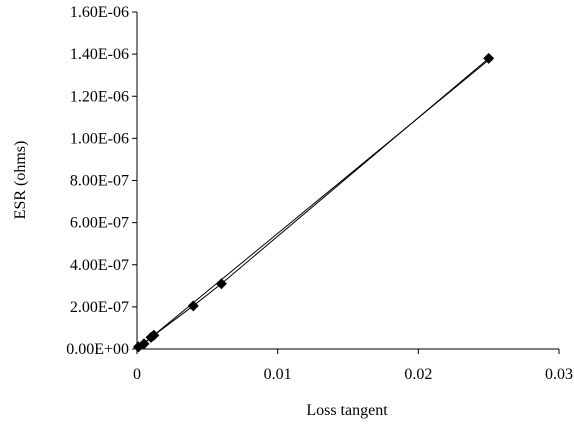 The image size is (574, 425). I want to click on y-tick-label: 1.20E-06, so click(99, 96).